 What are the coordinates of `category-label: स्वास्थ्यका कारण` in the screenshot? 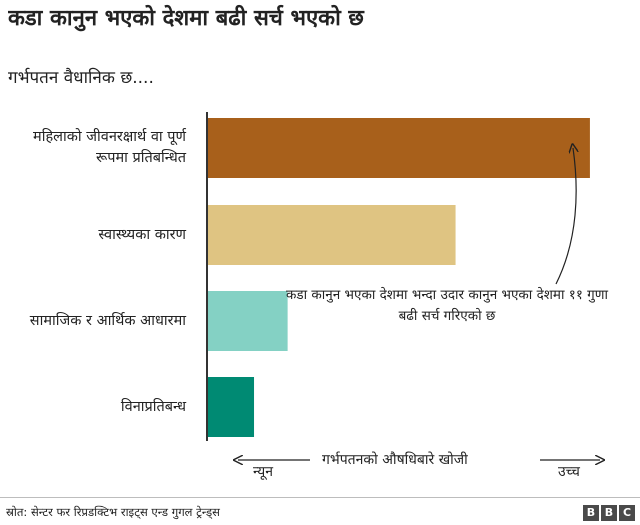 It's located at (142, 234).